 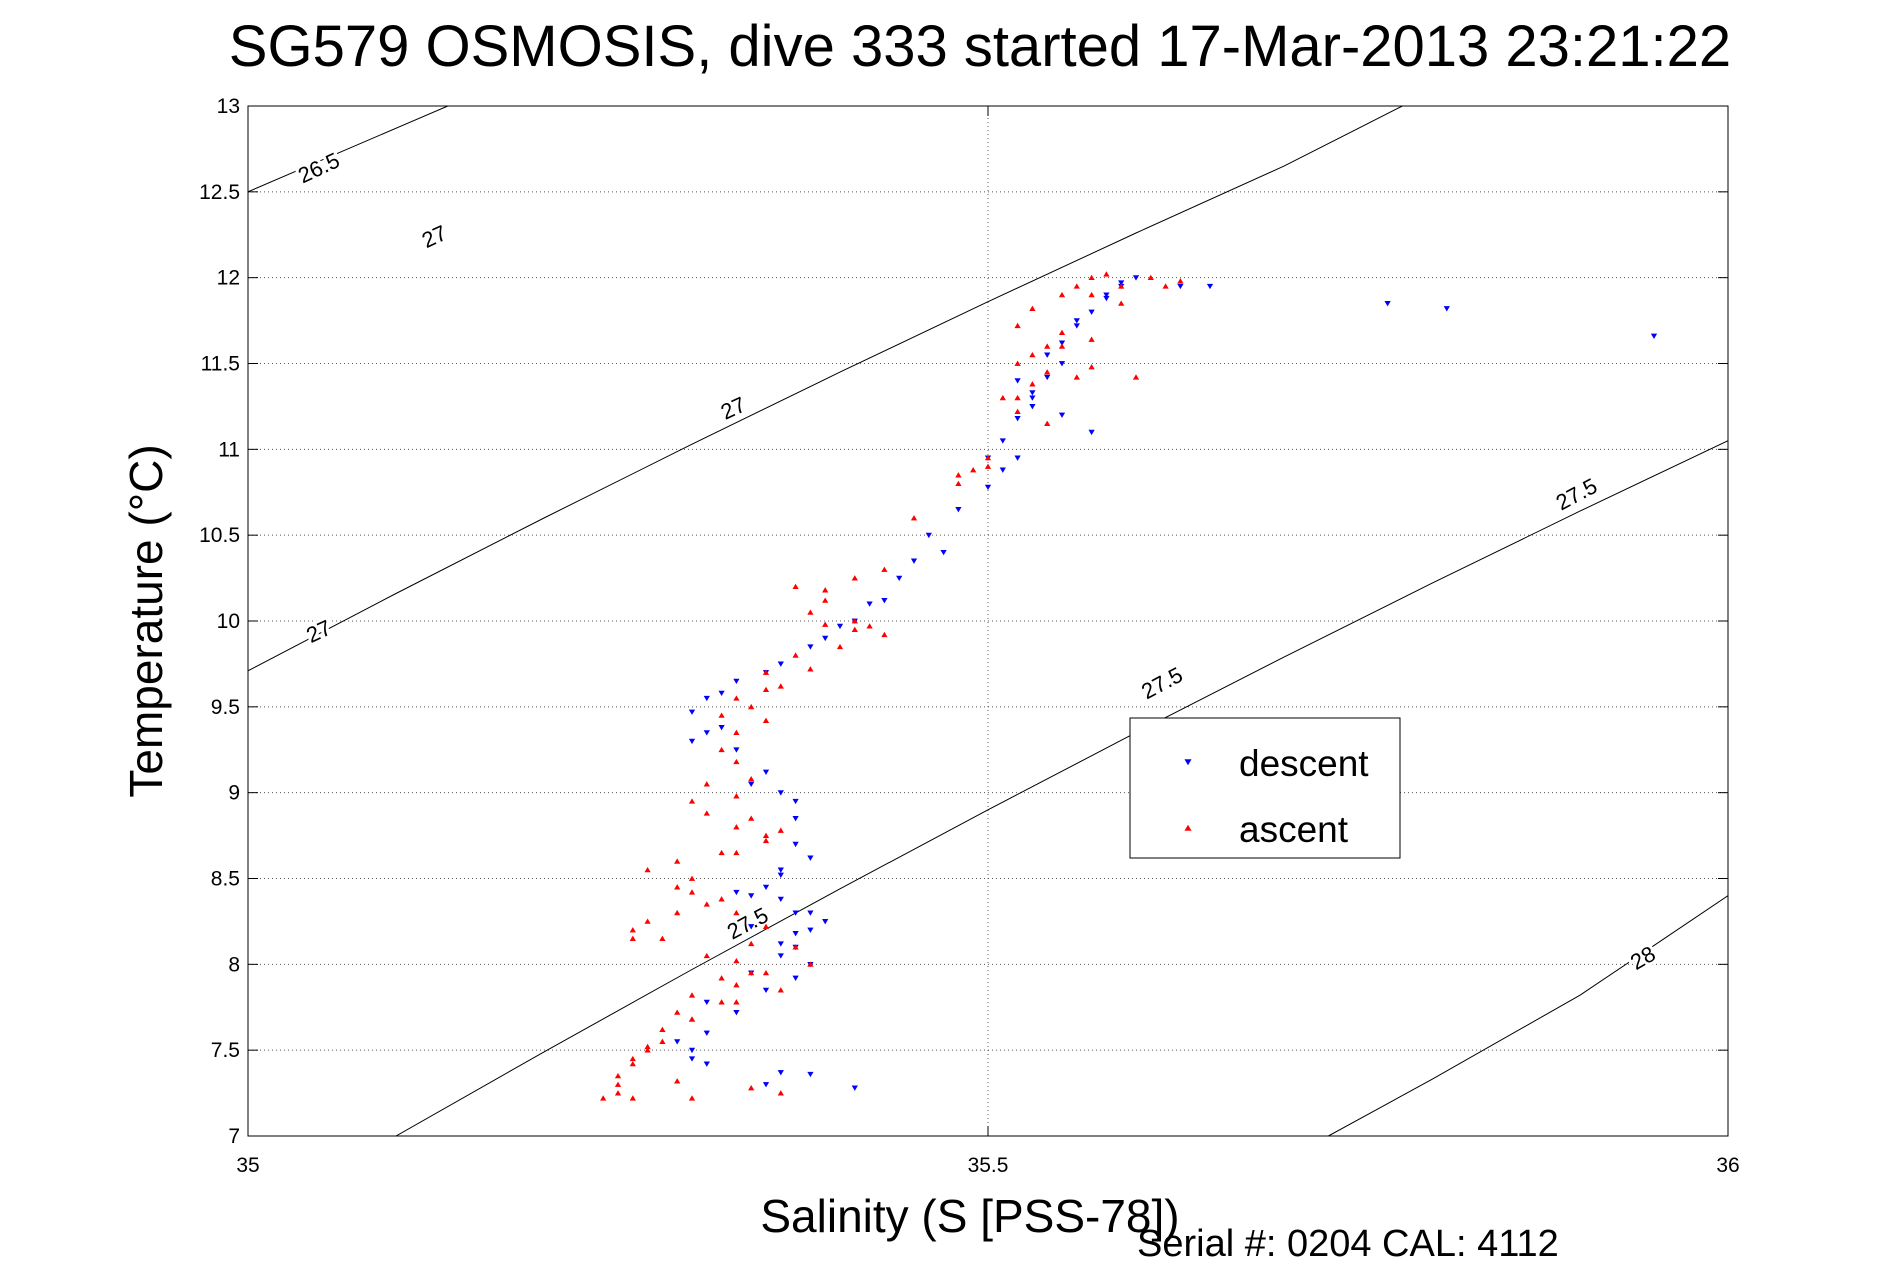 What do you see at coordinates (228, 106) in the screenshot?
I see `y-tick-label: 13` at bounding box center [228, 106].